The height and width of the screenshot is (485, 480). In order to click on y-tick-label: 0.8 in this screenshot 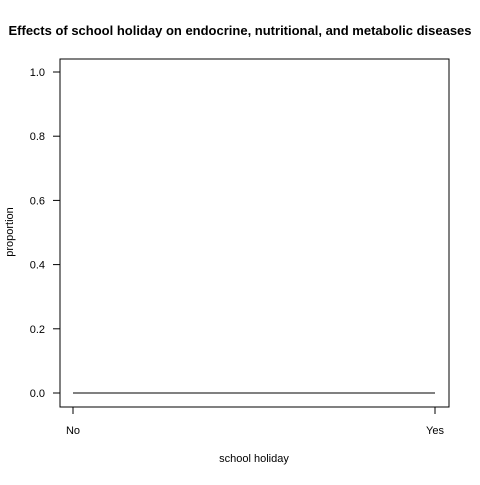, I will do `click(37, 137)`.